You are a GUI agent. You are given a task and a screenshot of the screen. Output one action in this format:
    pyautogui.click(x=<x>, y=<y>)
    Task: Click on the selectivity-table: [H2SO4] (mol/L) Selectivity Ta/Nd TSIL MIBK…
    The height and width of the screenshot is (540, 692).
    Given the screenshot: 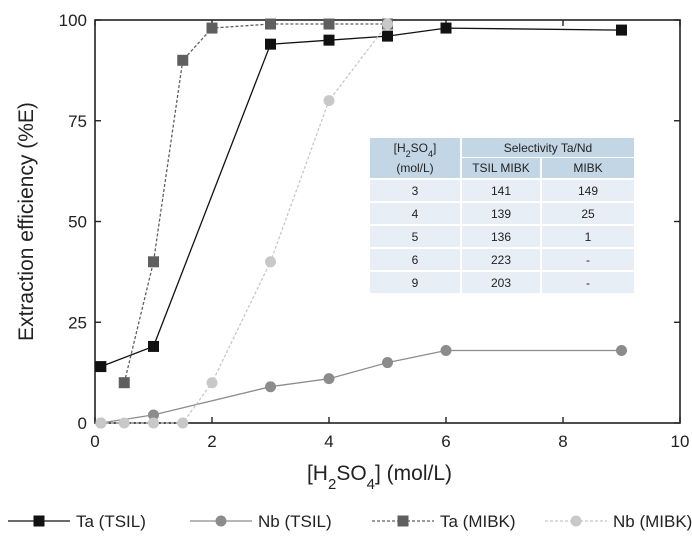 What is the action you would take?
    pyautogui.click(x=502, y=215)
    